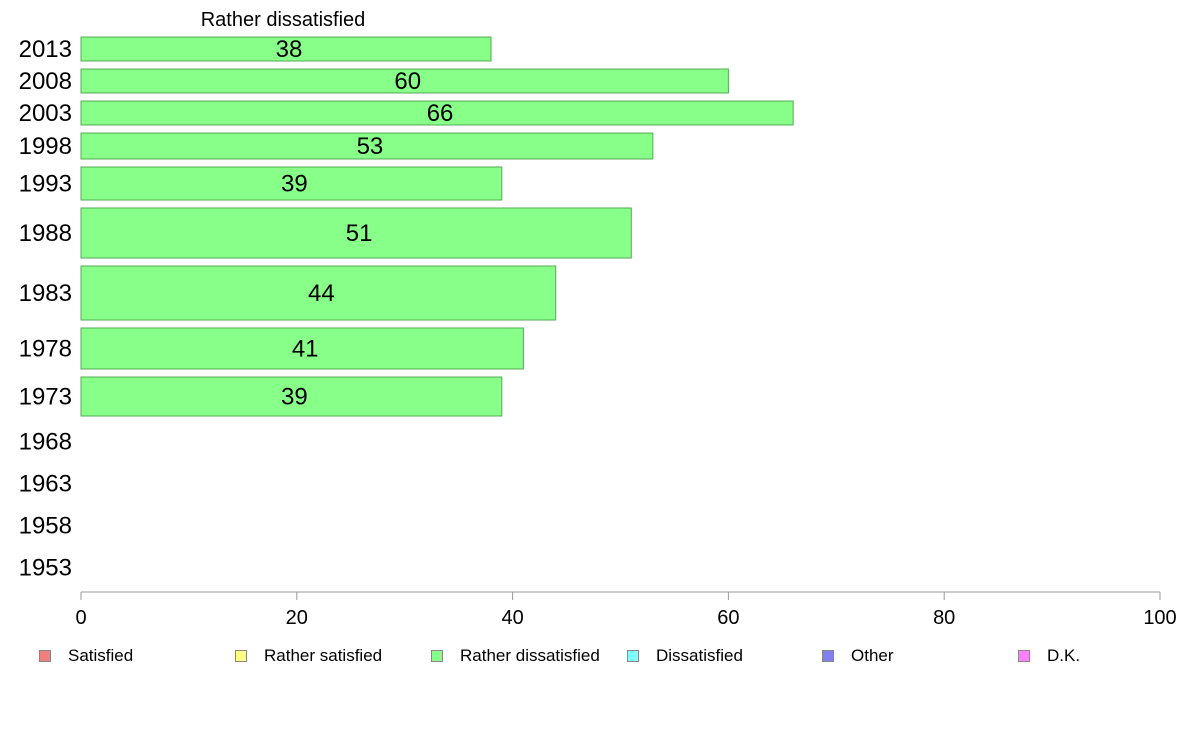  I want to click on chart-title: Rather dissatisfied, so click(283, 20).